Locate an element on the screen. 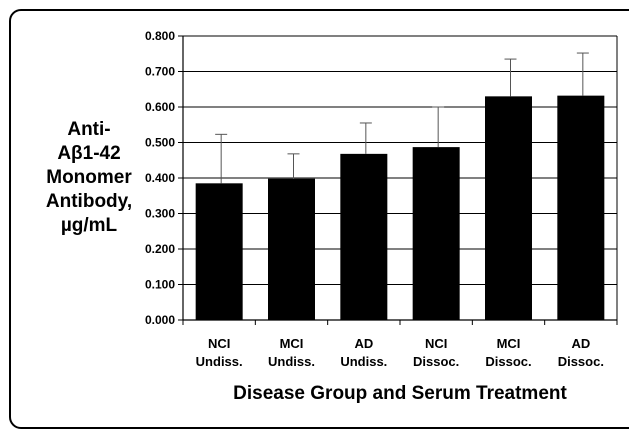  y-tick-label: 0.300 is located at coordinates (160, 214).